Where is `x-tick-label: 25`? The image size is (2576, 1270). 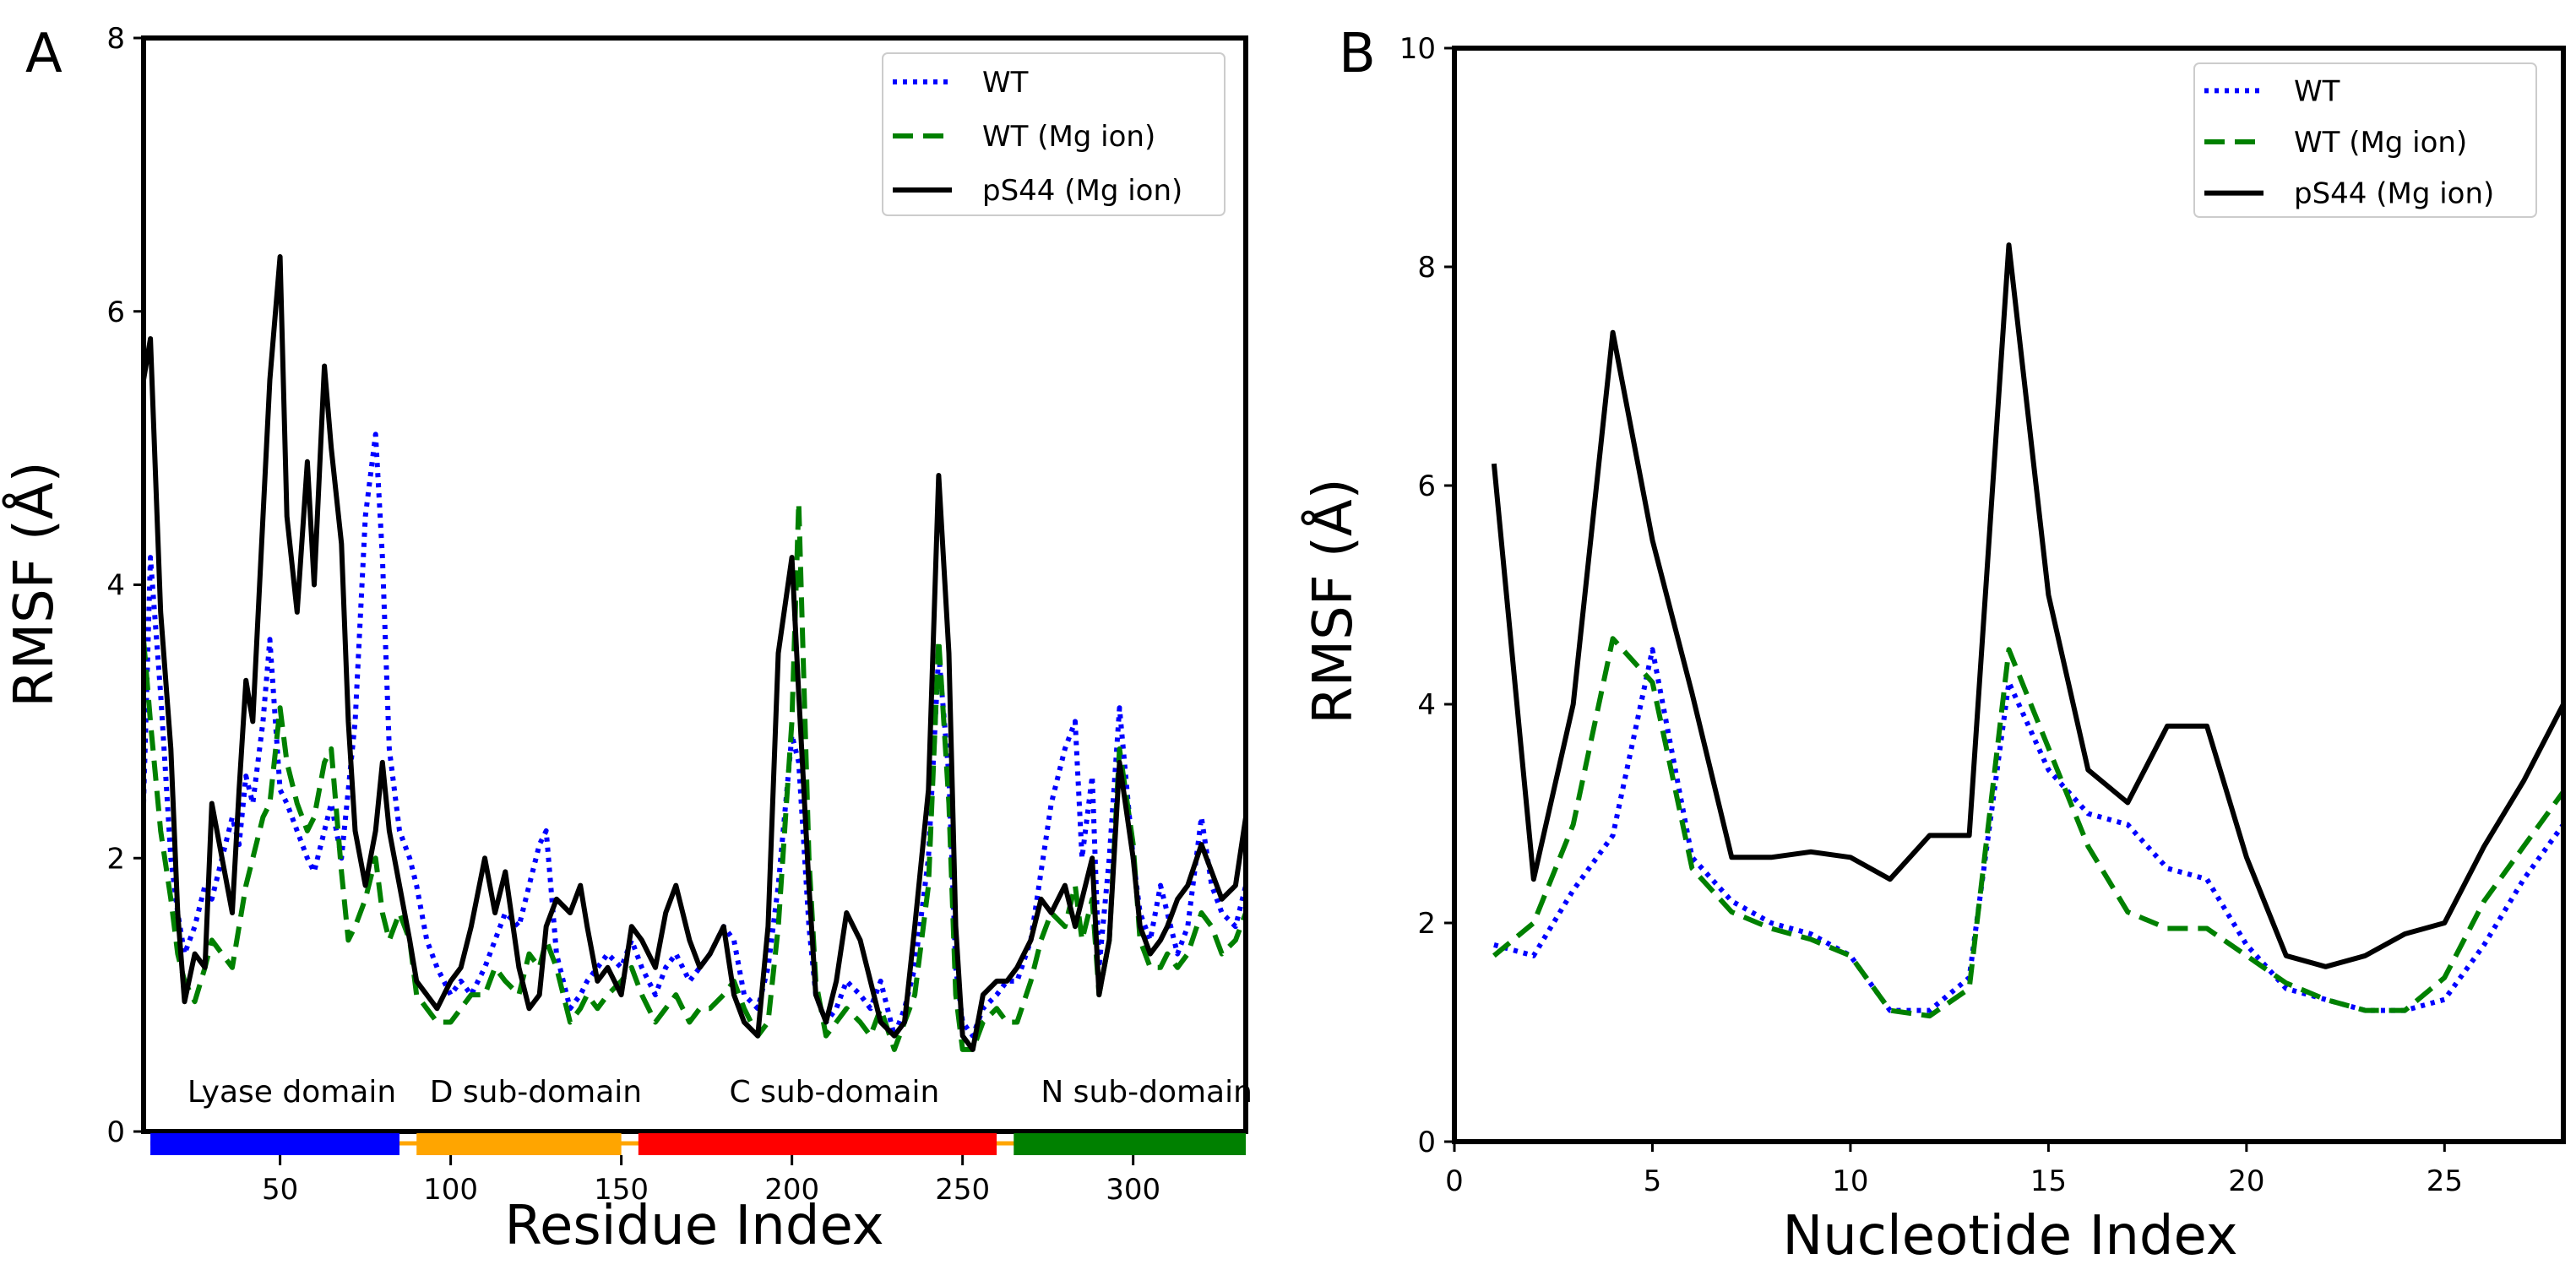 x-tick-label: 25 is located at coordinates (2445, 1181).